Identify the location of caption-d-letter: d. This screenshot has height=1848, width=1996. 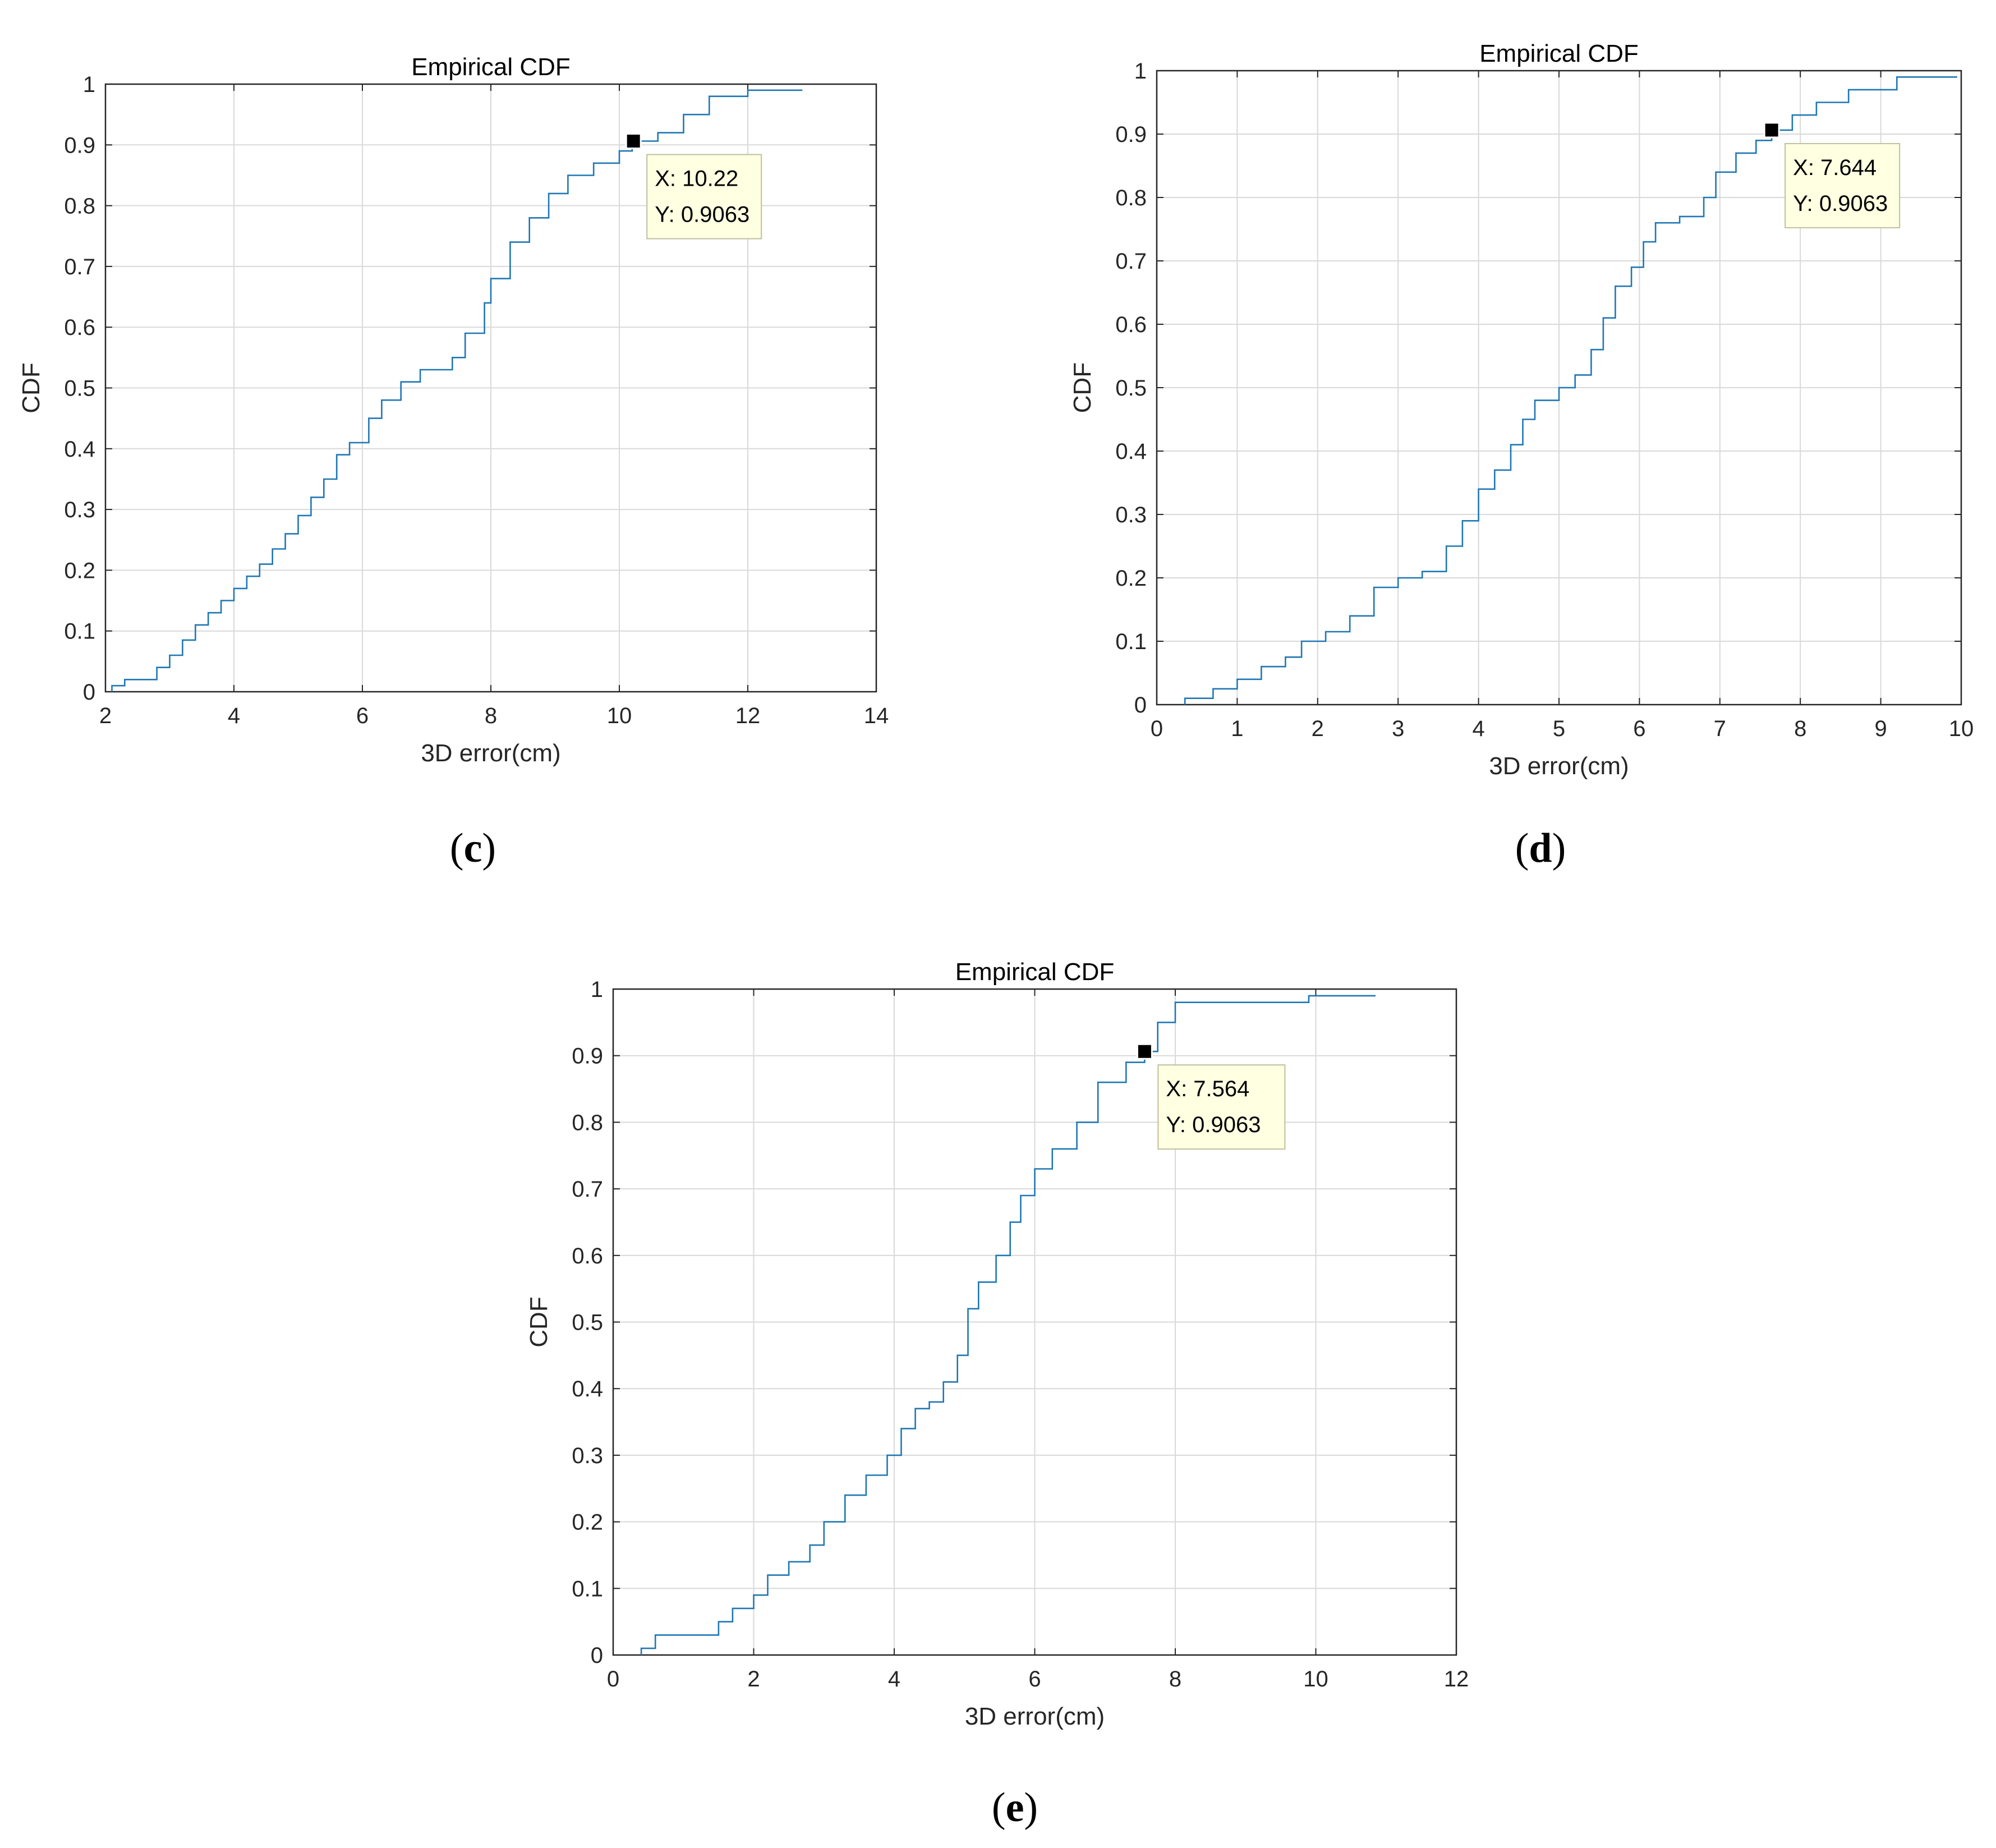
(1540, 848).